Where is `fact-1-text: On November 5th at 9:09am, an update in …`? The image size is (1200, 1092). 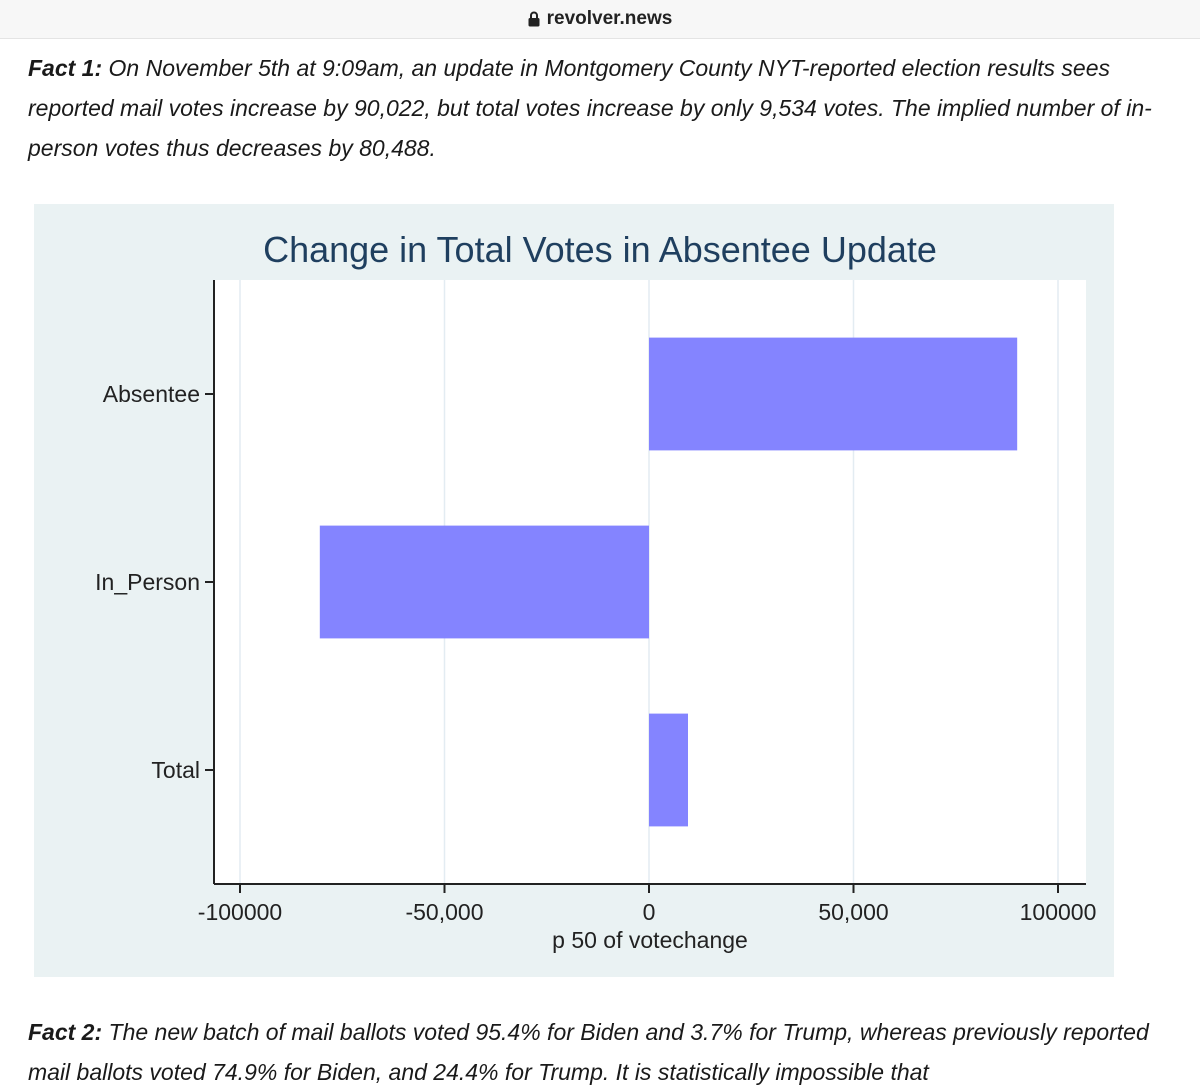 fact-1-text: On November 5th at 9:09am, an update in … is located at coordinates (590, 108).